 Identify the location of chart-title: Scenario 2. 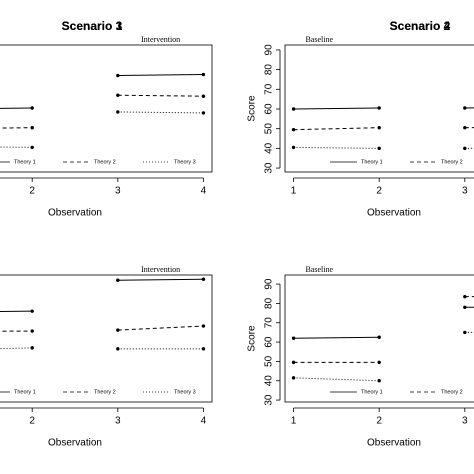
(420, 26).